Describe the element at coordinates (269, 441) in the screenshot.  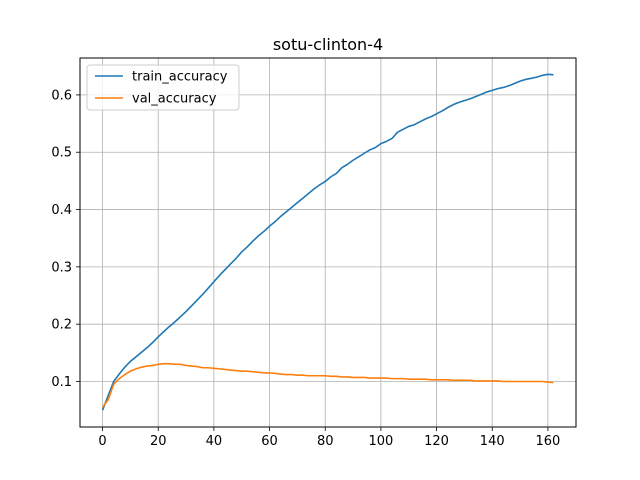
I see `x-tick-label: 60` at that location.